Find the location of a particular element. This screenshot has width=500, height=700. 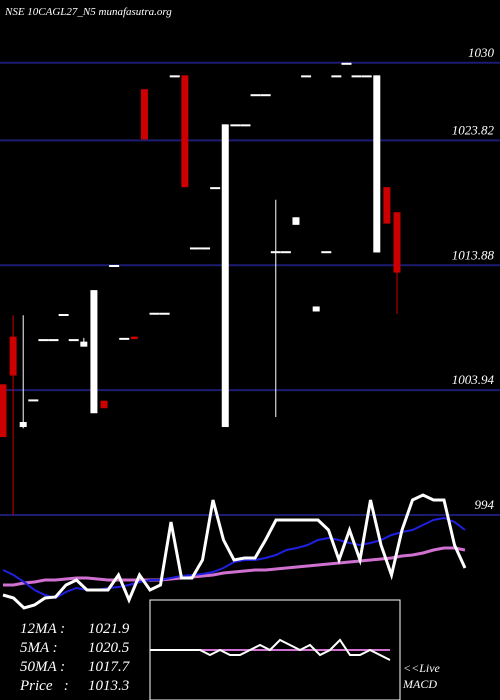

stat-label: 50MA : is located at coordinates (42, 667).